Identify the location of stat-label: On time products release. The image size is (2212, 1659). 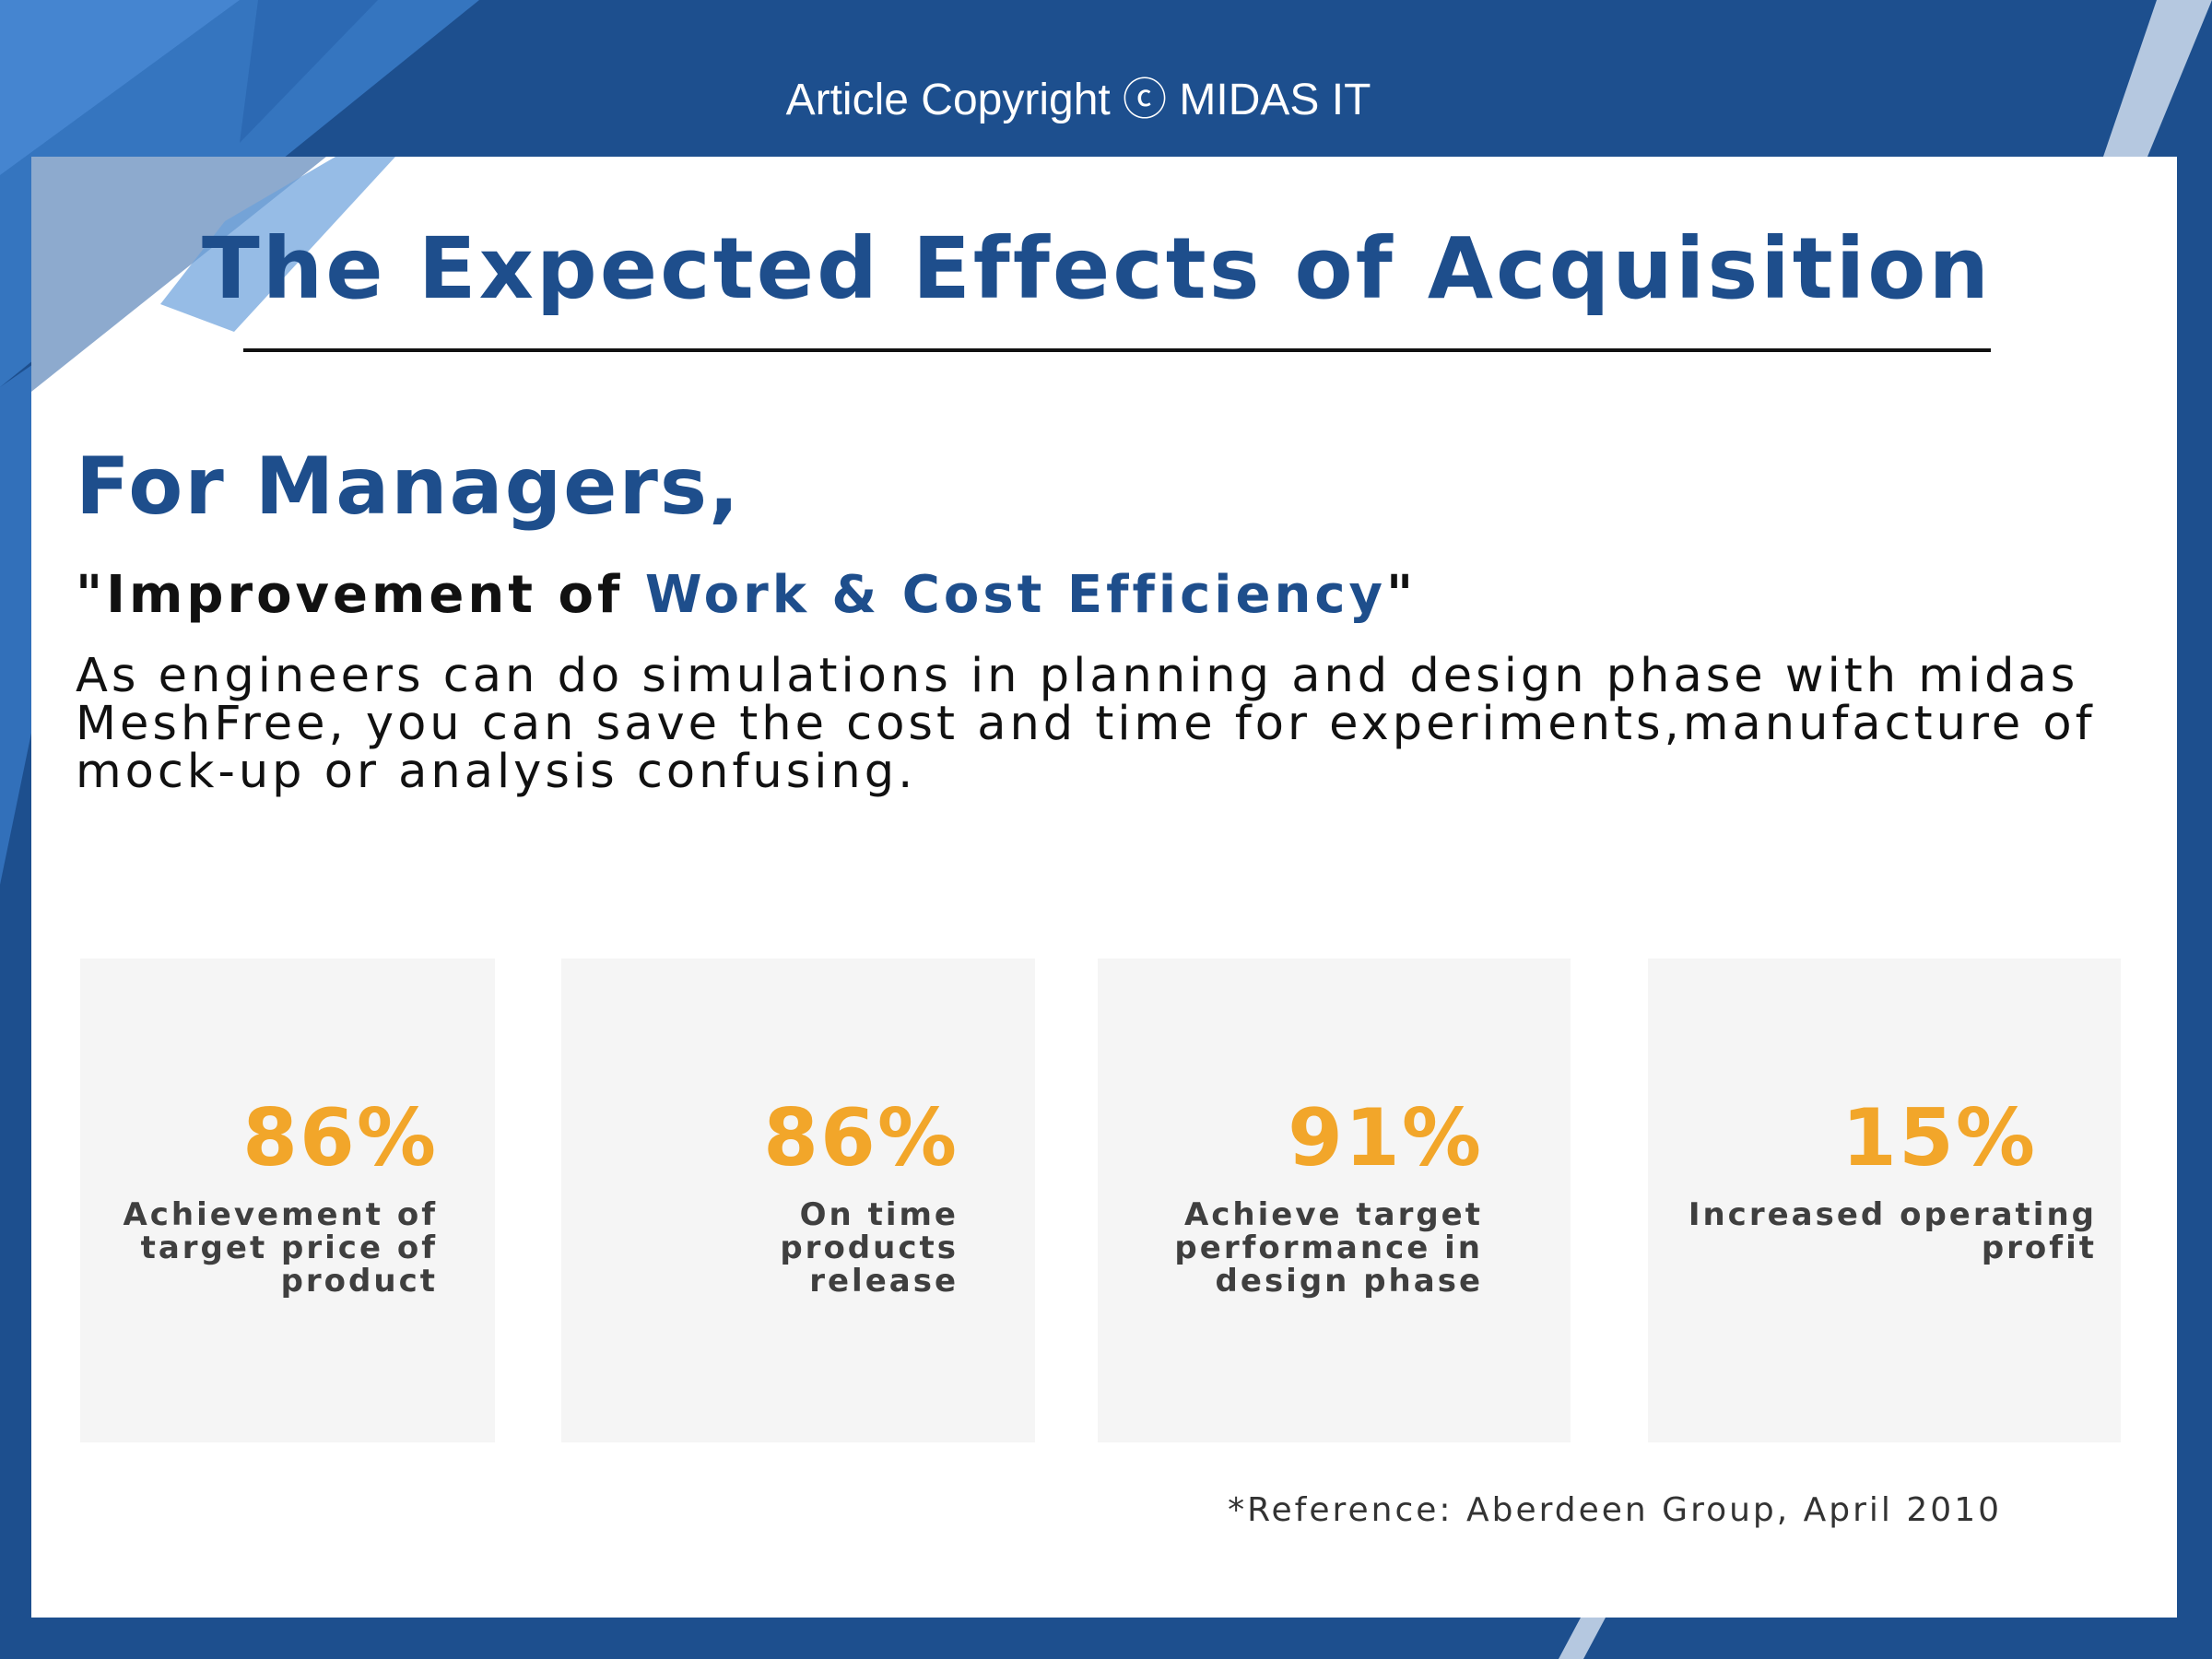
(869, 1248).